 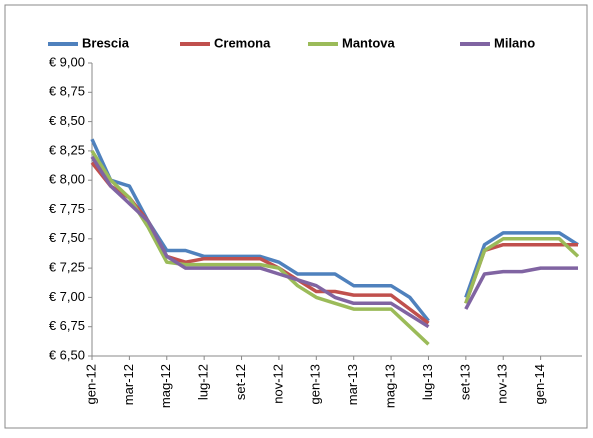 What do you see at coordinates (352, 384) in the screenshot?
I see `x-tick-label: mar-13` at bounding box center [352, 384].